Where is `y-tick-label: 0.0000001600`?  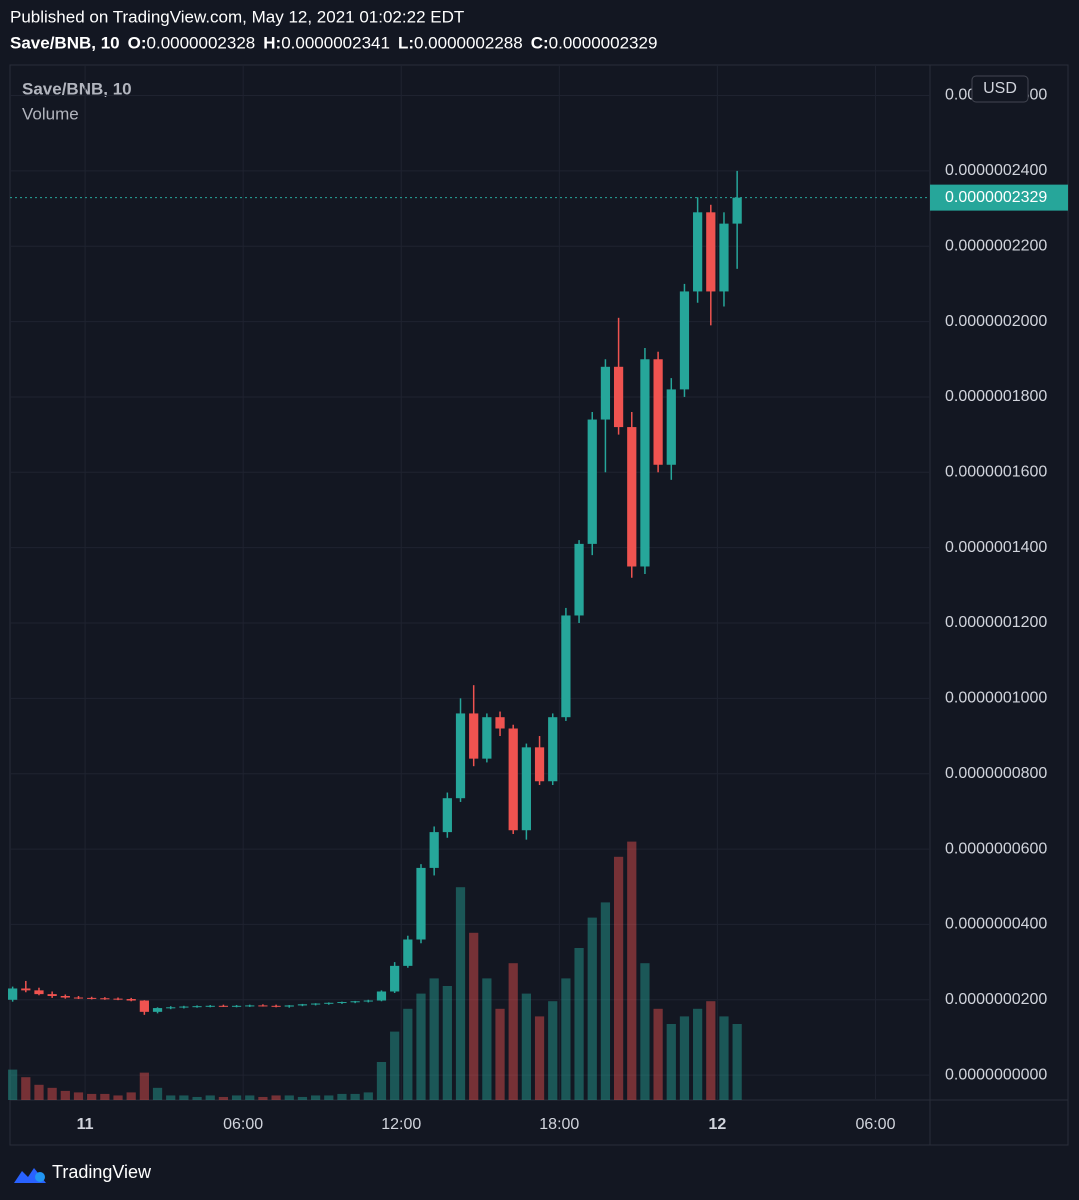
y-tick-label: 0.0000001600 is located at coordinates (996, 472).